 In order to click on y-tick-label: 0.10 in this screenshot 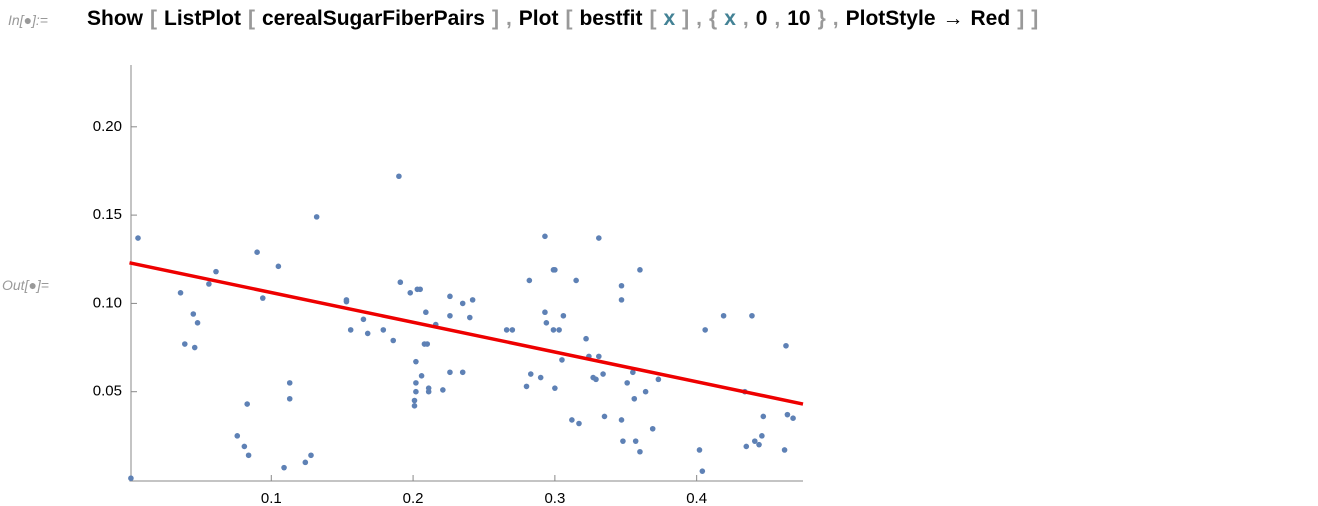, I will do `click(107, 302)`.